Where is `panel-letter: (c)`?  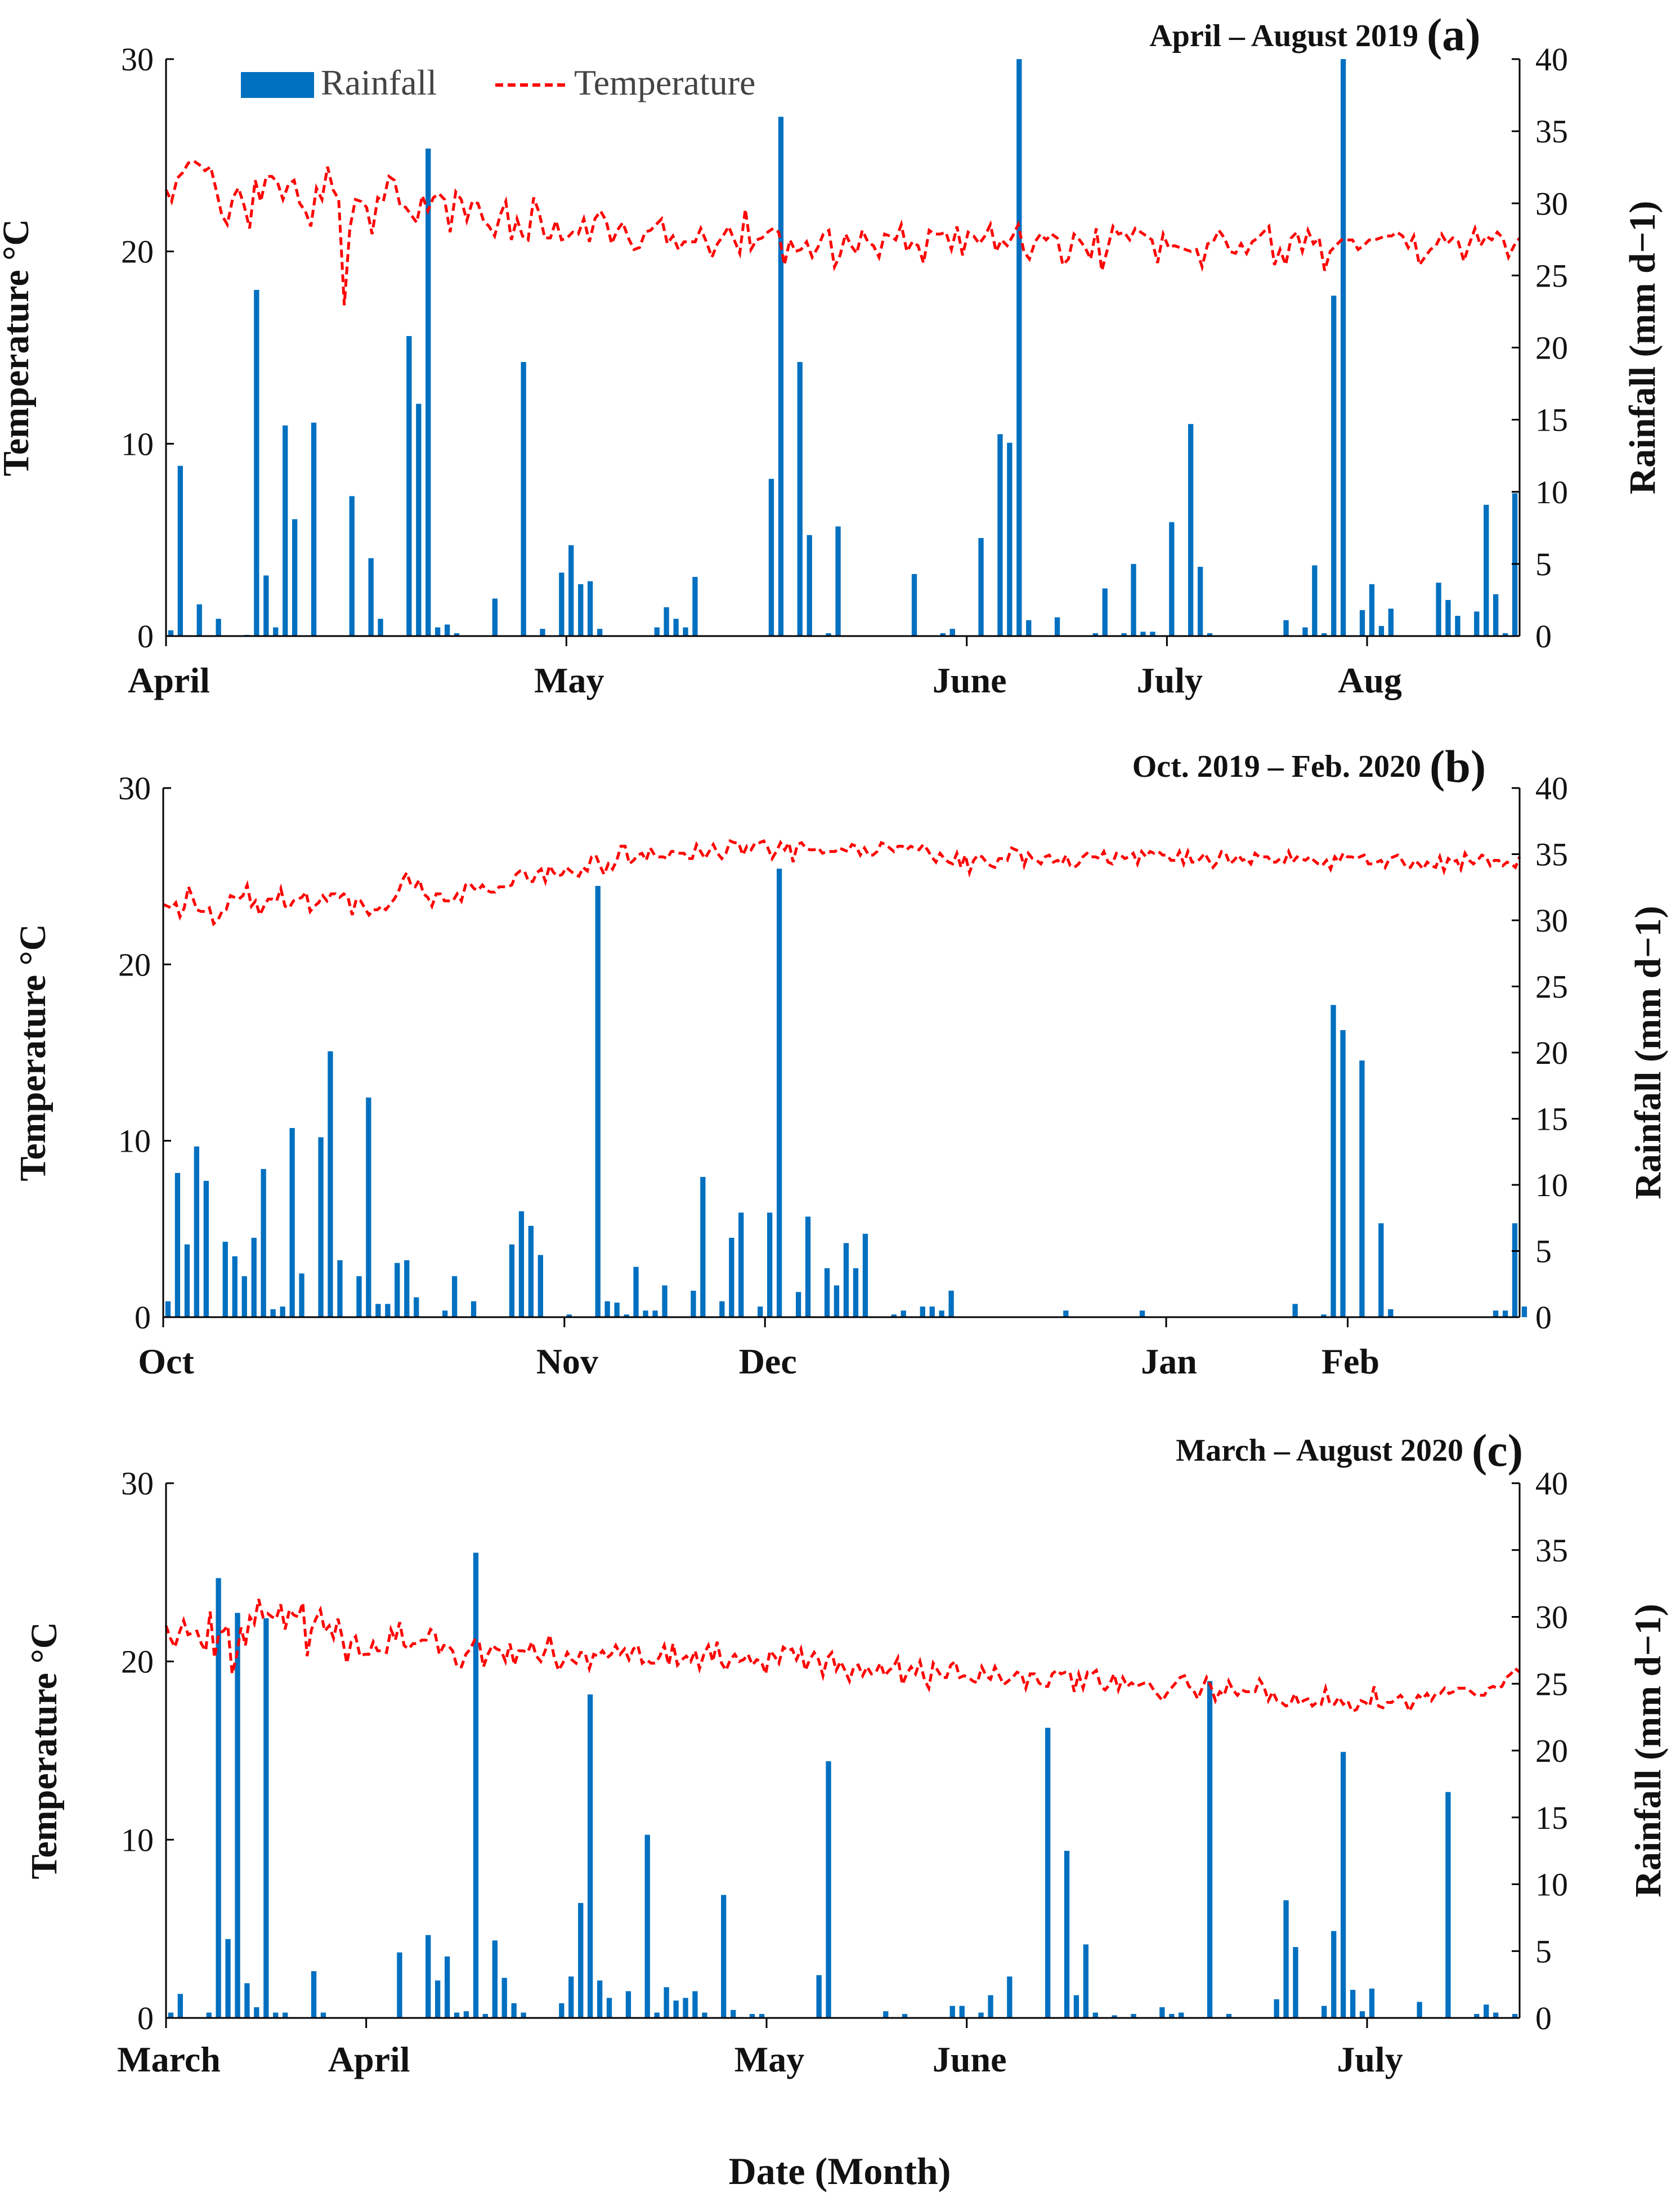
panel-letter: (c) is located at coordinates (1497, 1450).